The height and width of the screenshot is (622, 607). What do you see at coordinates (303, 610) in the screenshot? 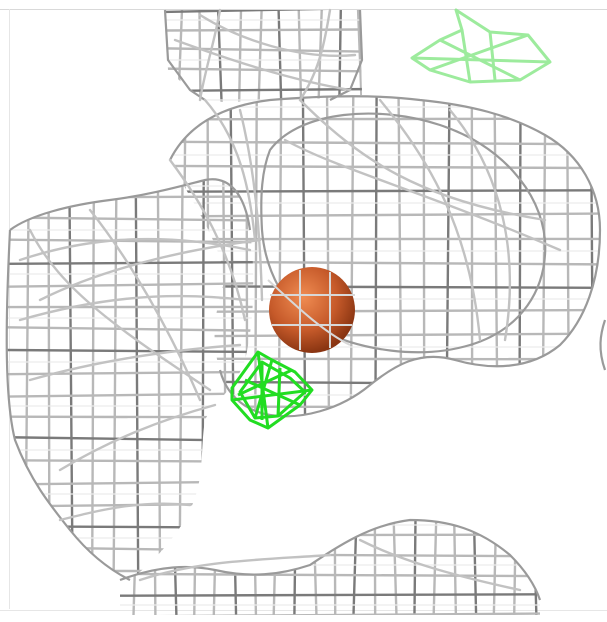
I see `viewport-bottom-border` at bounding box center [303, 610].